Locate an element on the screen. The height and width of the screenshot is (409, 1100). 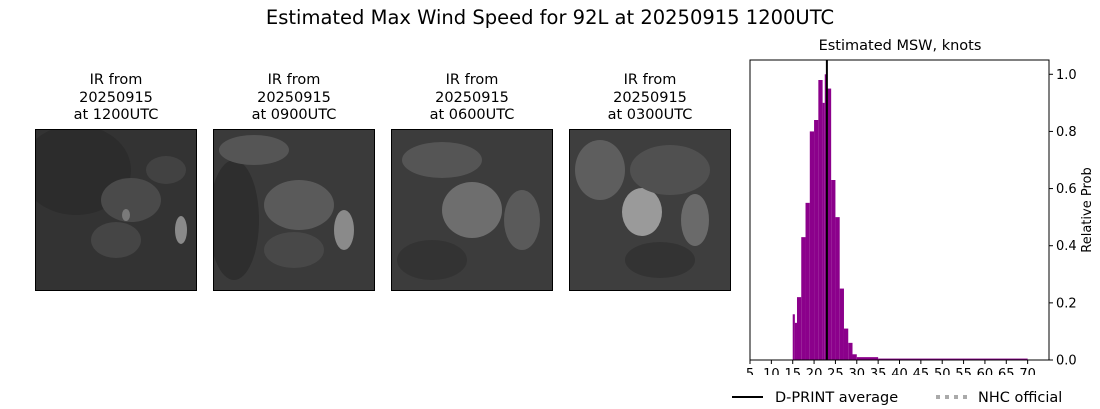
y-tick-label: 0.6 is located at coordinates (1066, 189).